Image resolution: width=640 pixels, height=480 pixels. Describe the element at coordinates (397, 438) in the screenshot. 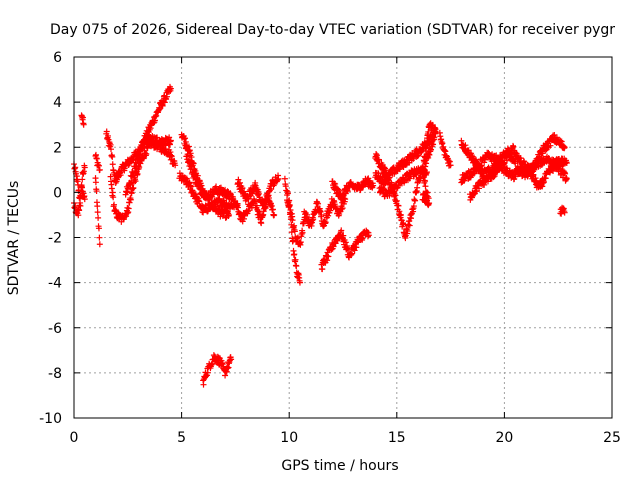

I see `x-tick-label: 15` at that location.